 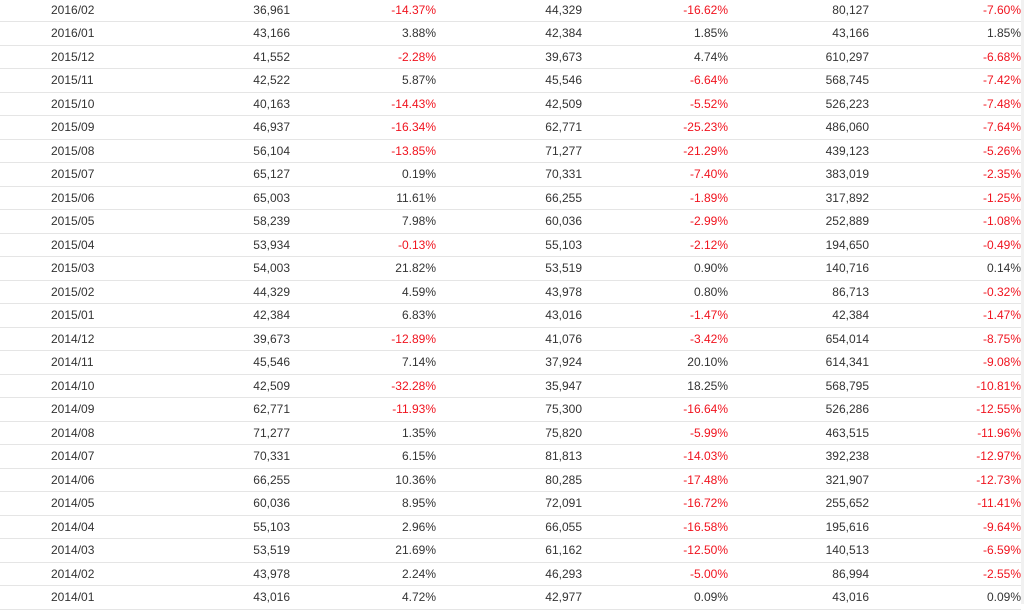 What do you see at coordinates (363, 198) in the screenshot?
I see `change-1-cell: 11.61%` at bounding box center [363, 198].